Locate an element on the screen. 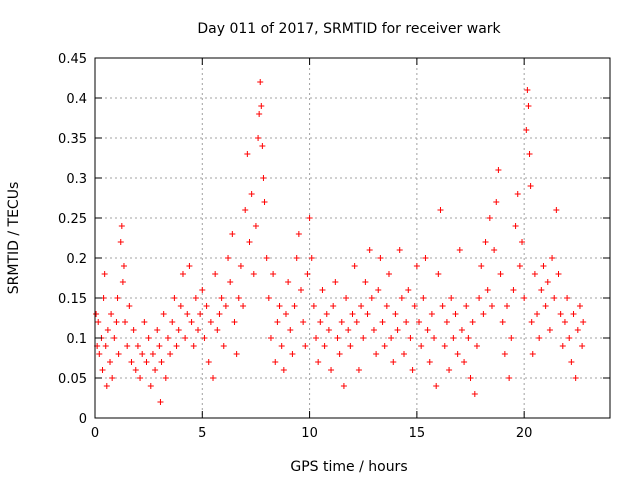 The width and height of the screenshot is (640, 480). x-tick-label: 0 is located at coordinates (95, 433).